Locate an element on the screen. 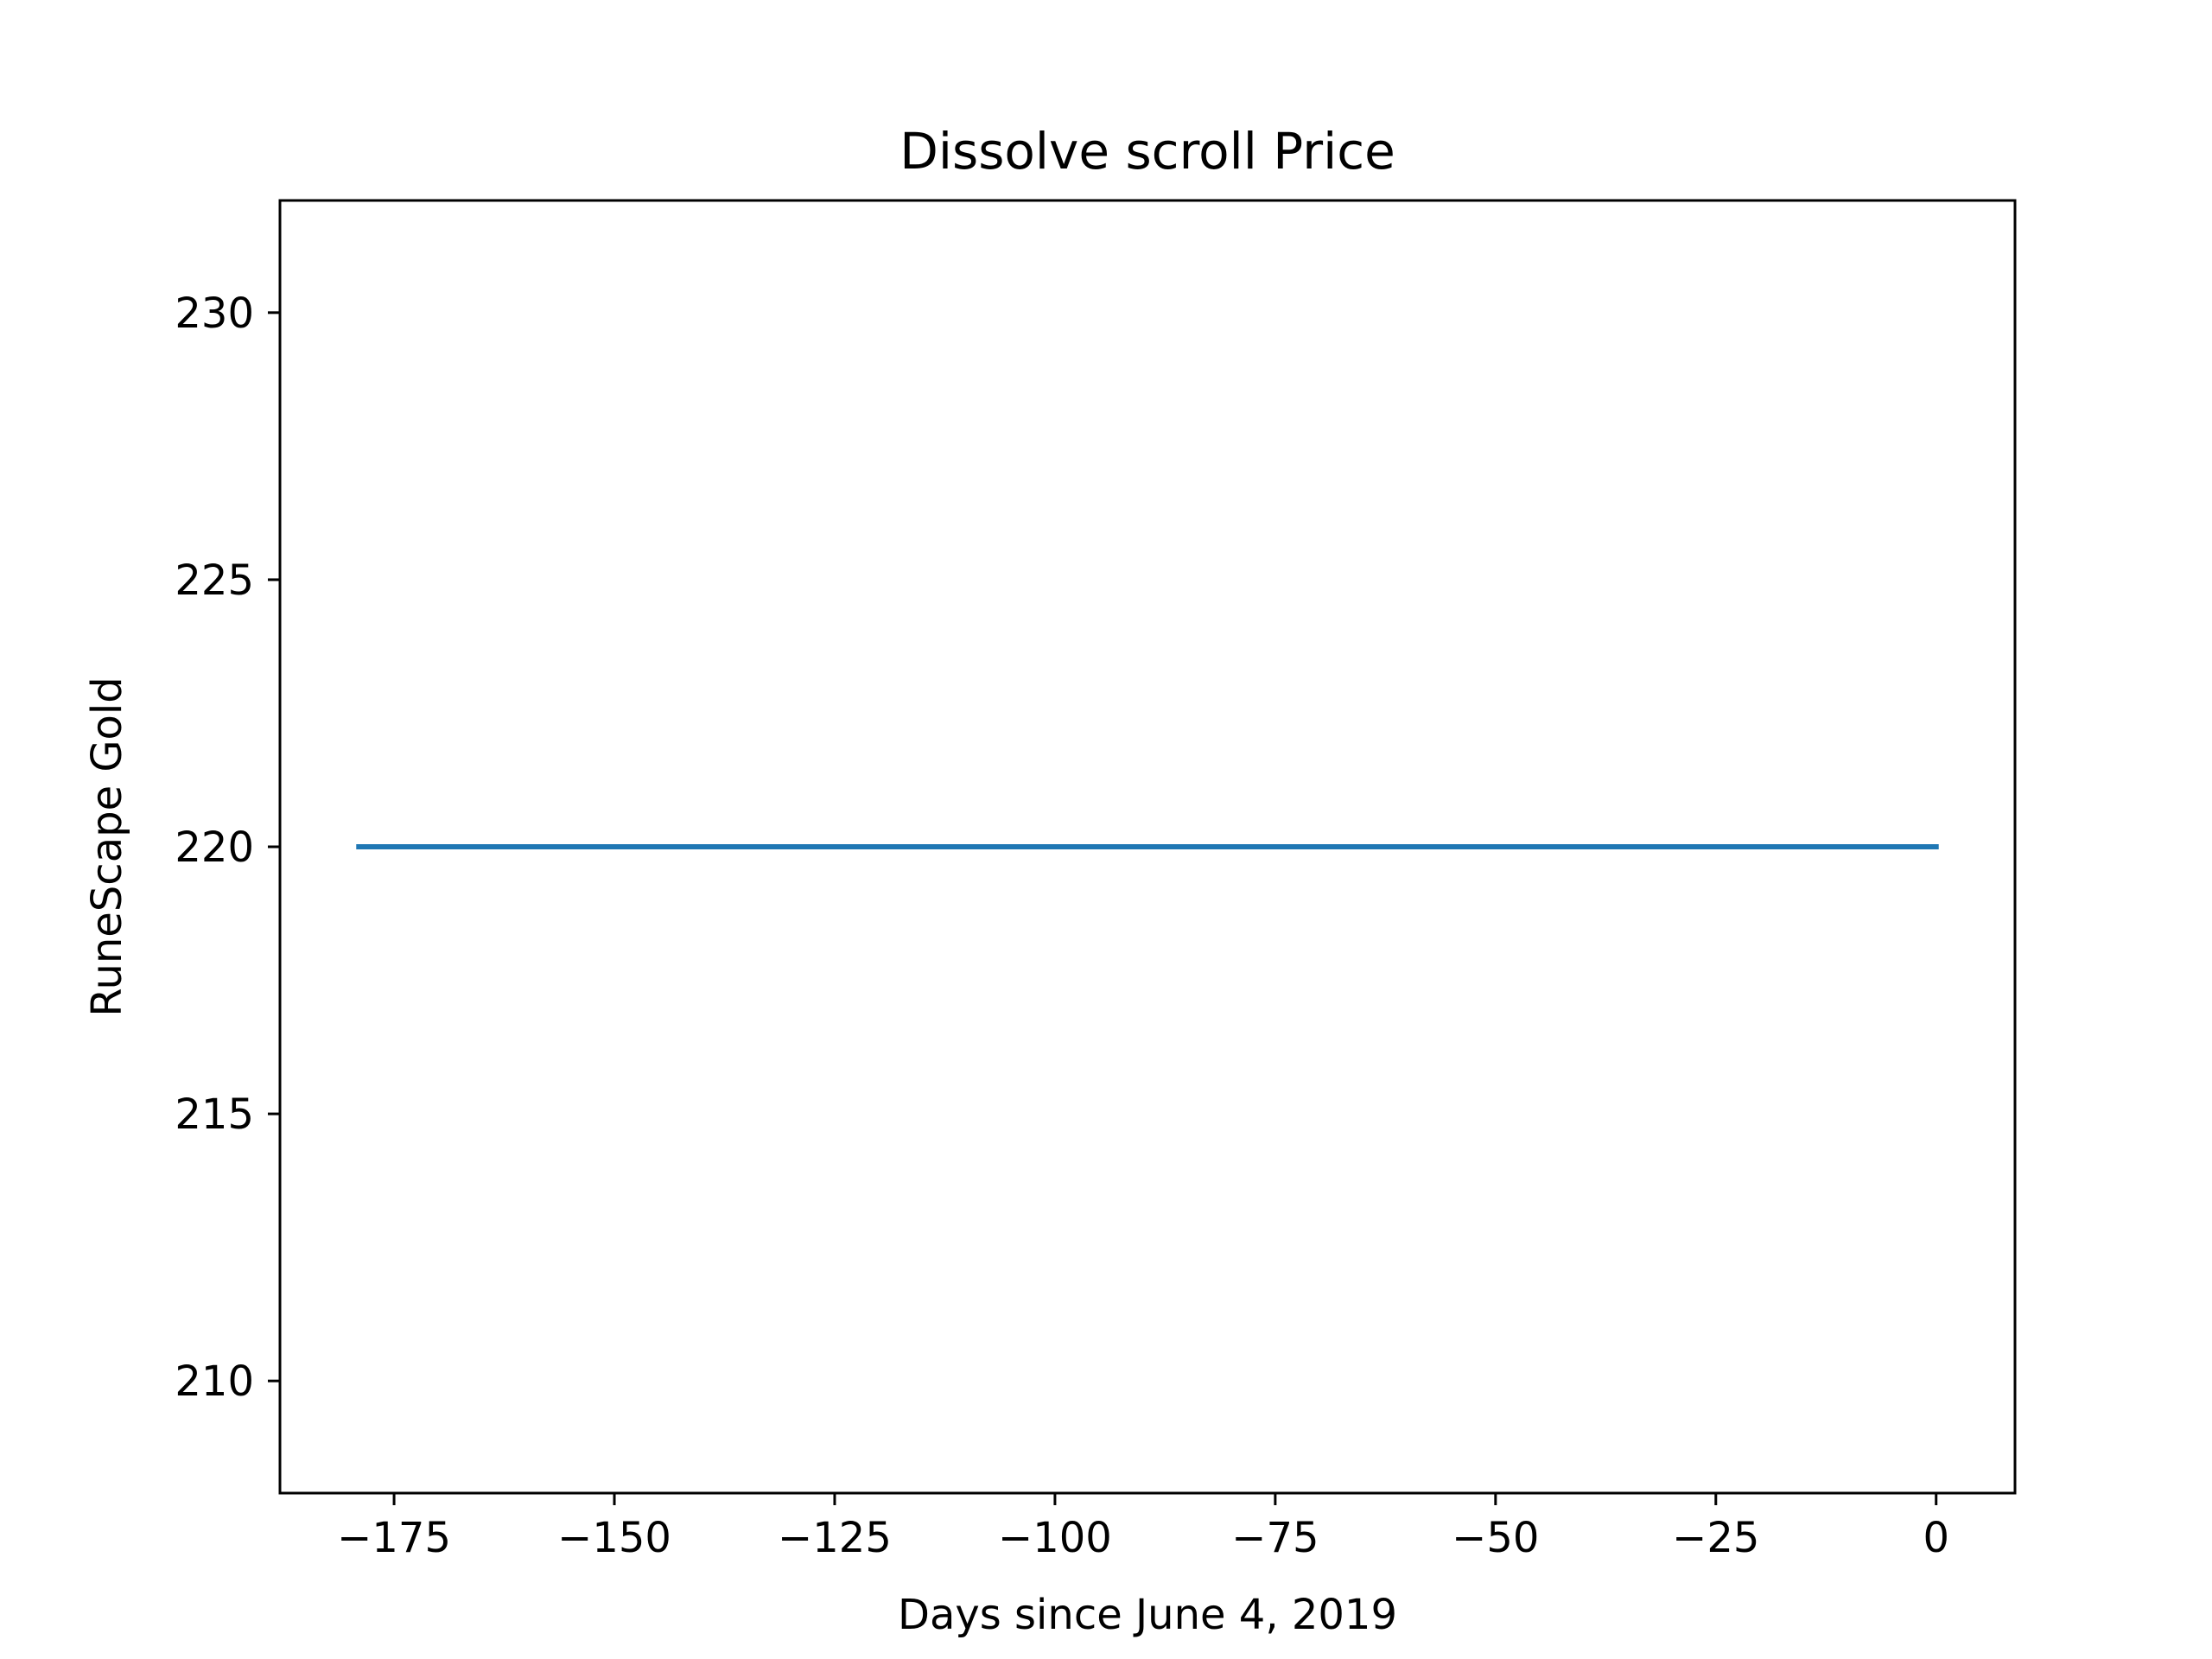  x-tick-label: −50 is located at coordinates (1495, 1538).